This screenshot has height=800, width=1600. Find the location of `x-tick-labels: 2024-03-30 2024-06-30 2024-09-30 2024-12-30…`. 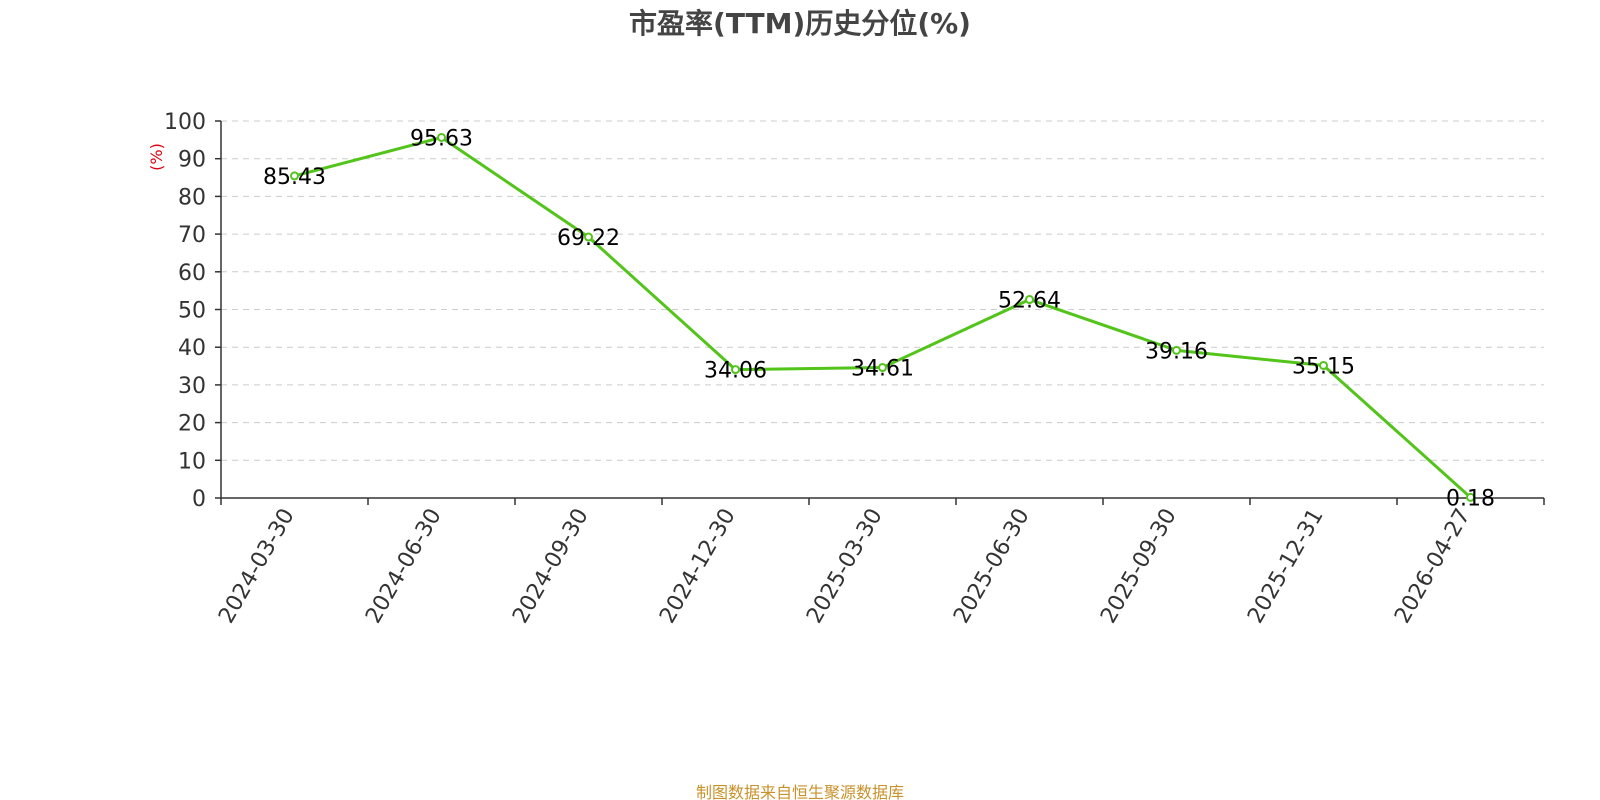

x-tick-labels: 2024-03-30 2024-06-30 2024-09-30 2024-12-30… is located at coordinates (845, 566).